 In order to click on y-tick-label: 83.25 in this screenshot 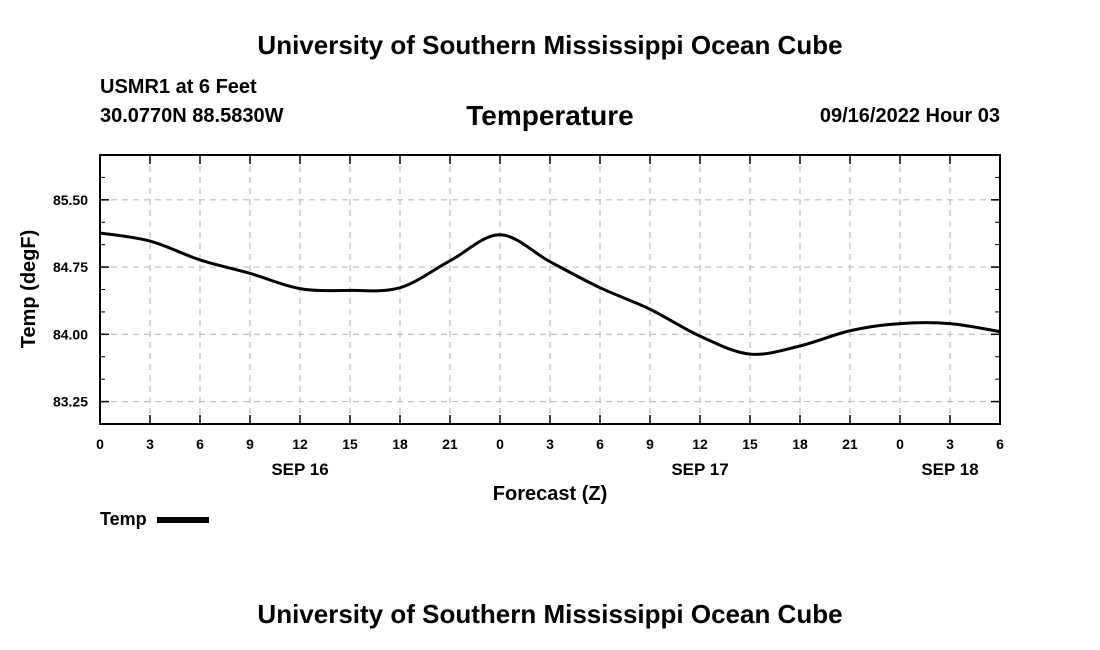, I will do `click(70, 402)`.